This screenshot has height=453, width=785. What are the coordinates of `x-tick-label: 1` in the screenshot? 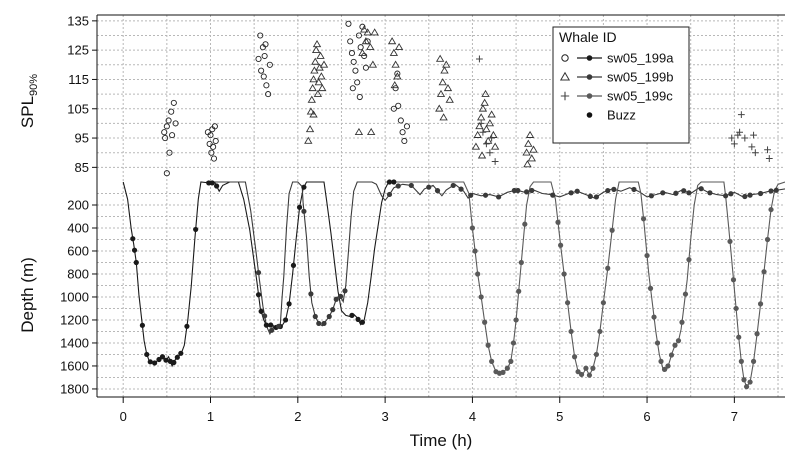 It's located at (210, 416).